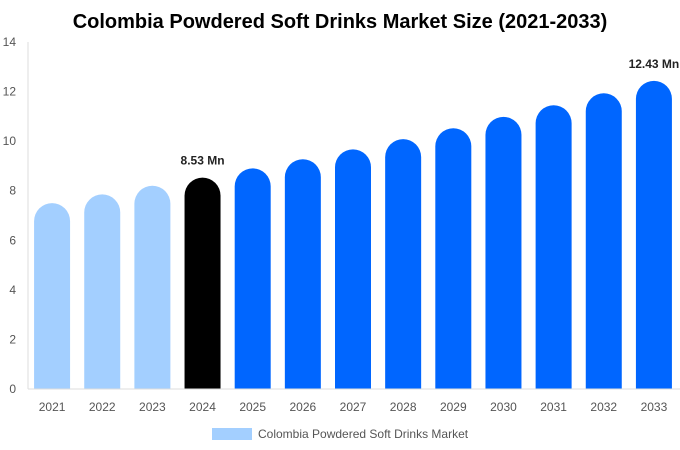 The height and width of the screenshot is (450, 680). What do you see at coordinates (654, 64) in the screenshot?
I see `data-label: 12.43 Mn` at bounding box center [654, 64].